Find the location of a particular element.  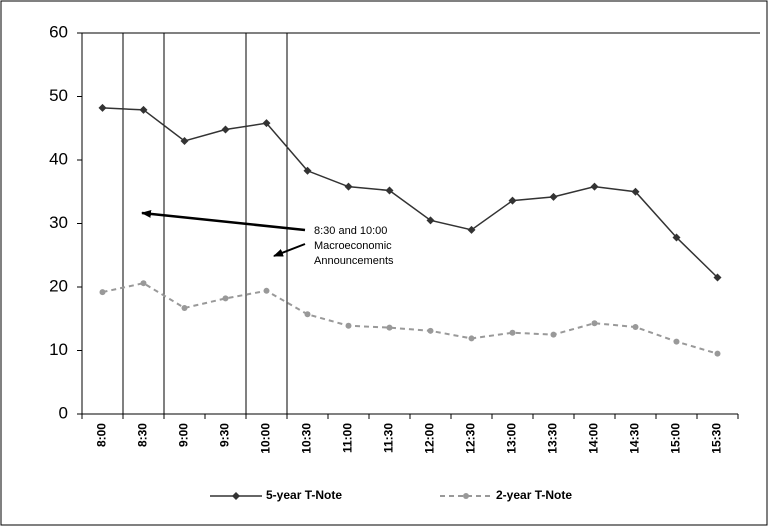

x-tick-label: 11:30 is located at coordinates (389, 438).